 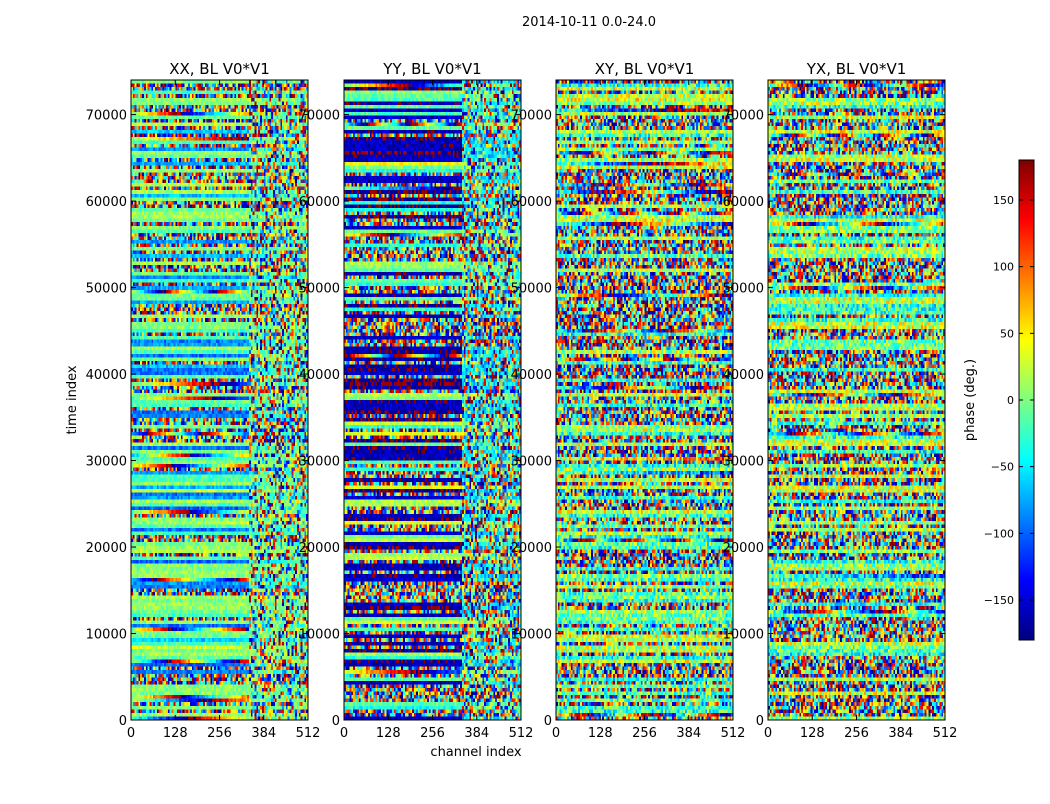 I want to click on phase-heatmap-xy, so click(x=644, y=400).